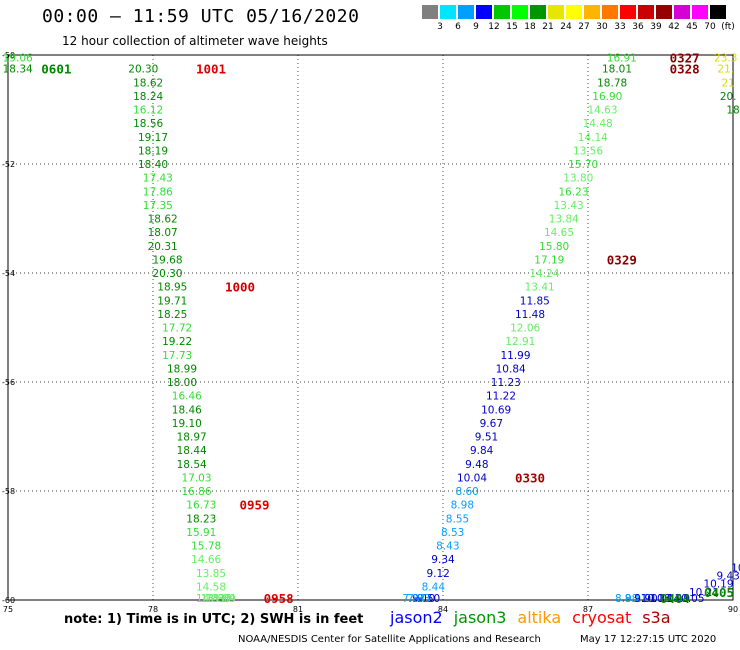 Image resolution: width=740 pixels, height=650 pixels. Describe the element at coordinates (732, 111) in the screenshot. I see `wave-height-value: 18` at that location.